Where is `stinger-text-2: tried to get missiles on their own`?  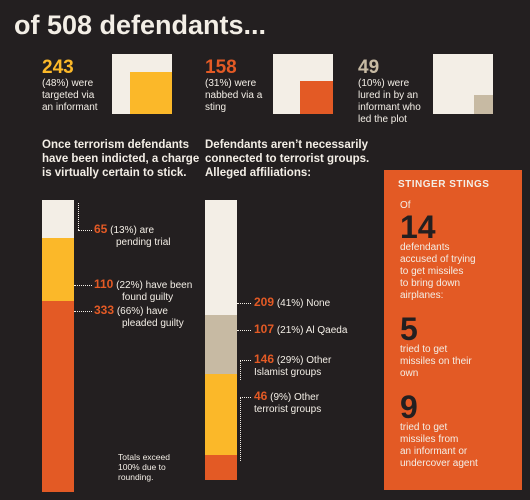
stinger-text-2: tried to get missiles on their own is located at coordinates (460, 362).